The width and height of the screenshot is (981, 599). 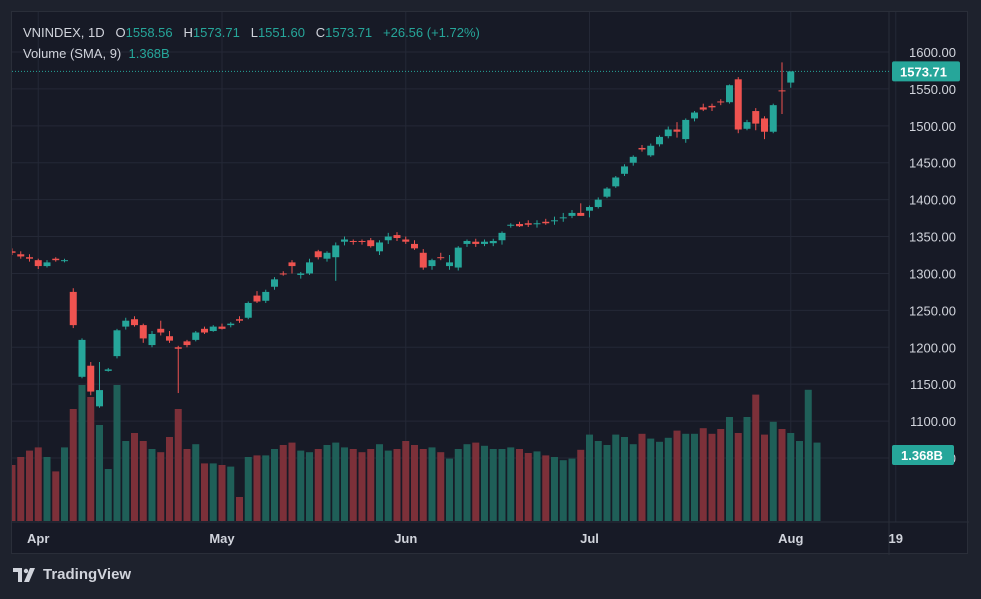 I want to click on price-tick-label: 1550.00, so click(x=932, y=89).